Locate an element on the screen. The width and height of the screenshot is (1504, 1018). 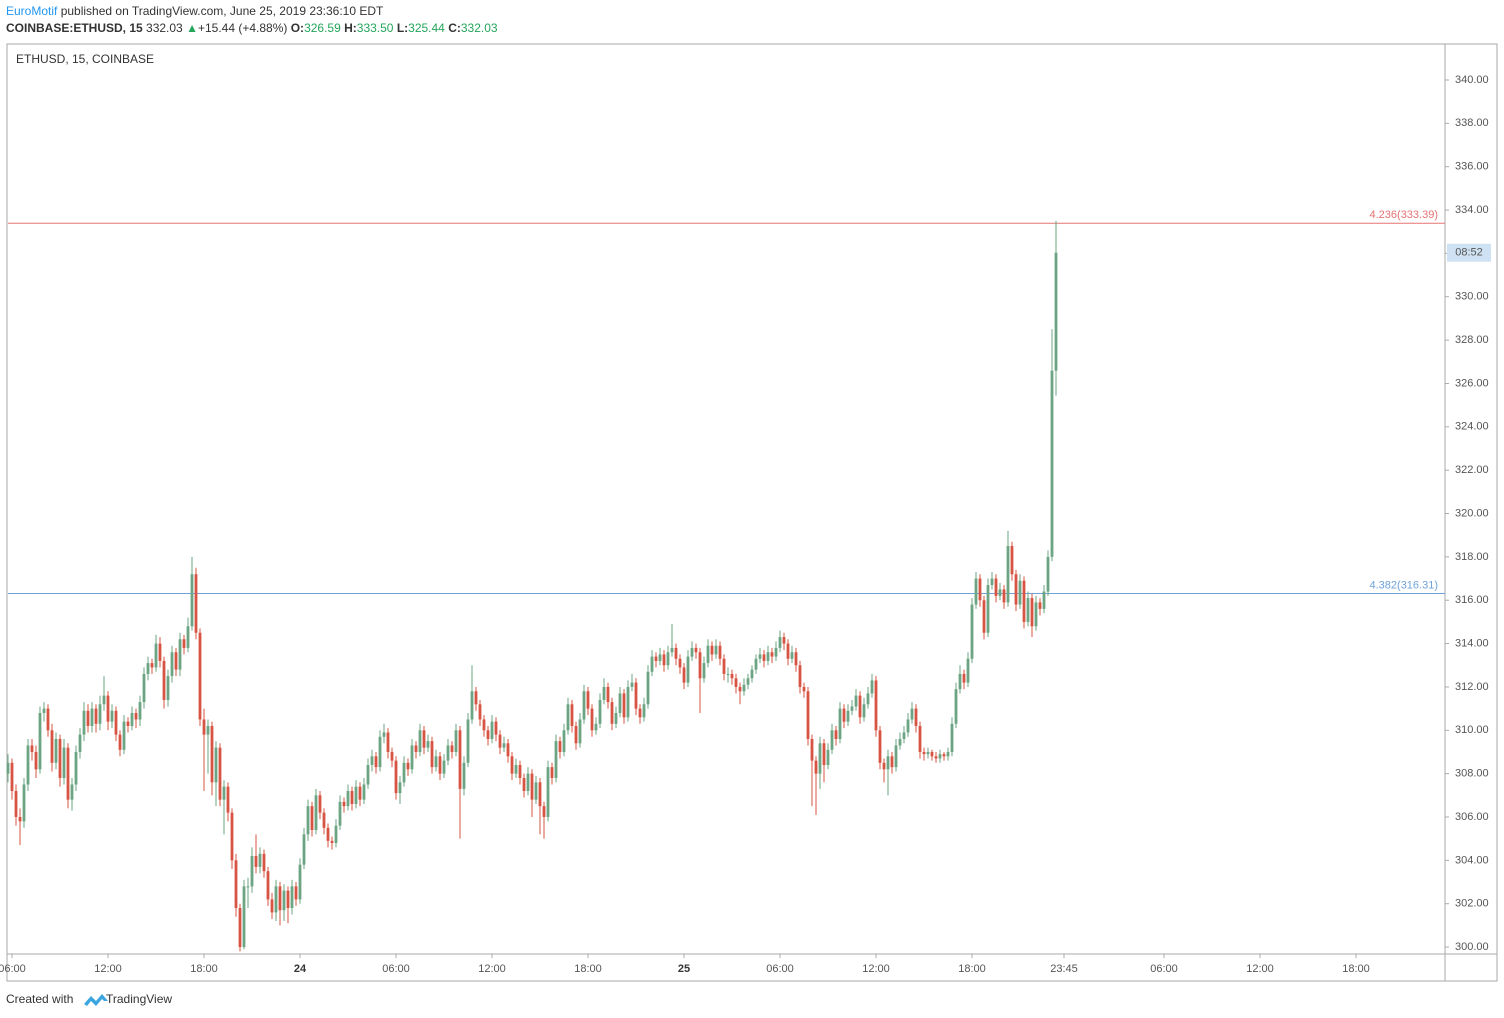
y-tick-label: 320.00 is located at coordinates (1472, 513).